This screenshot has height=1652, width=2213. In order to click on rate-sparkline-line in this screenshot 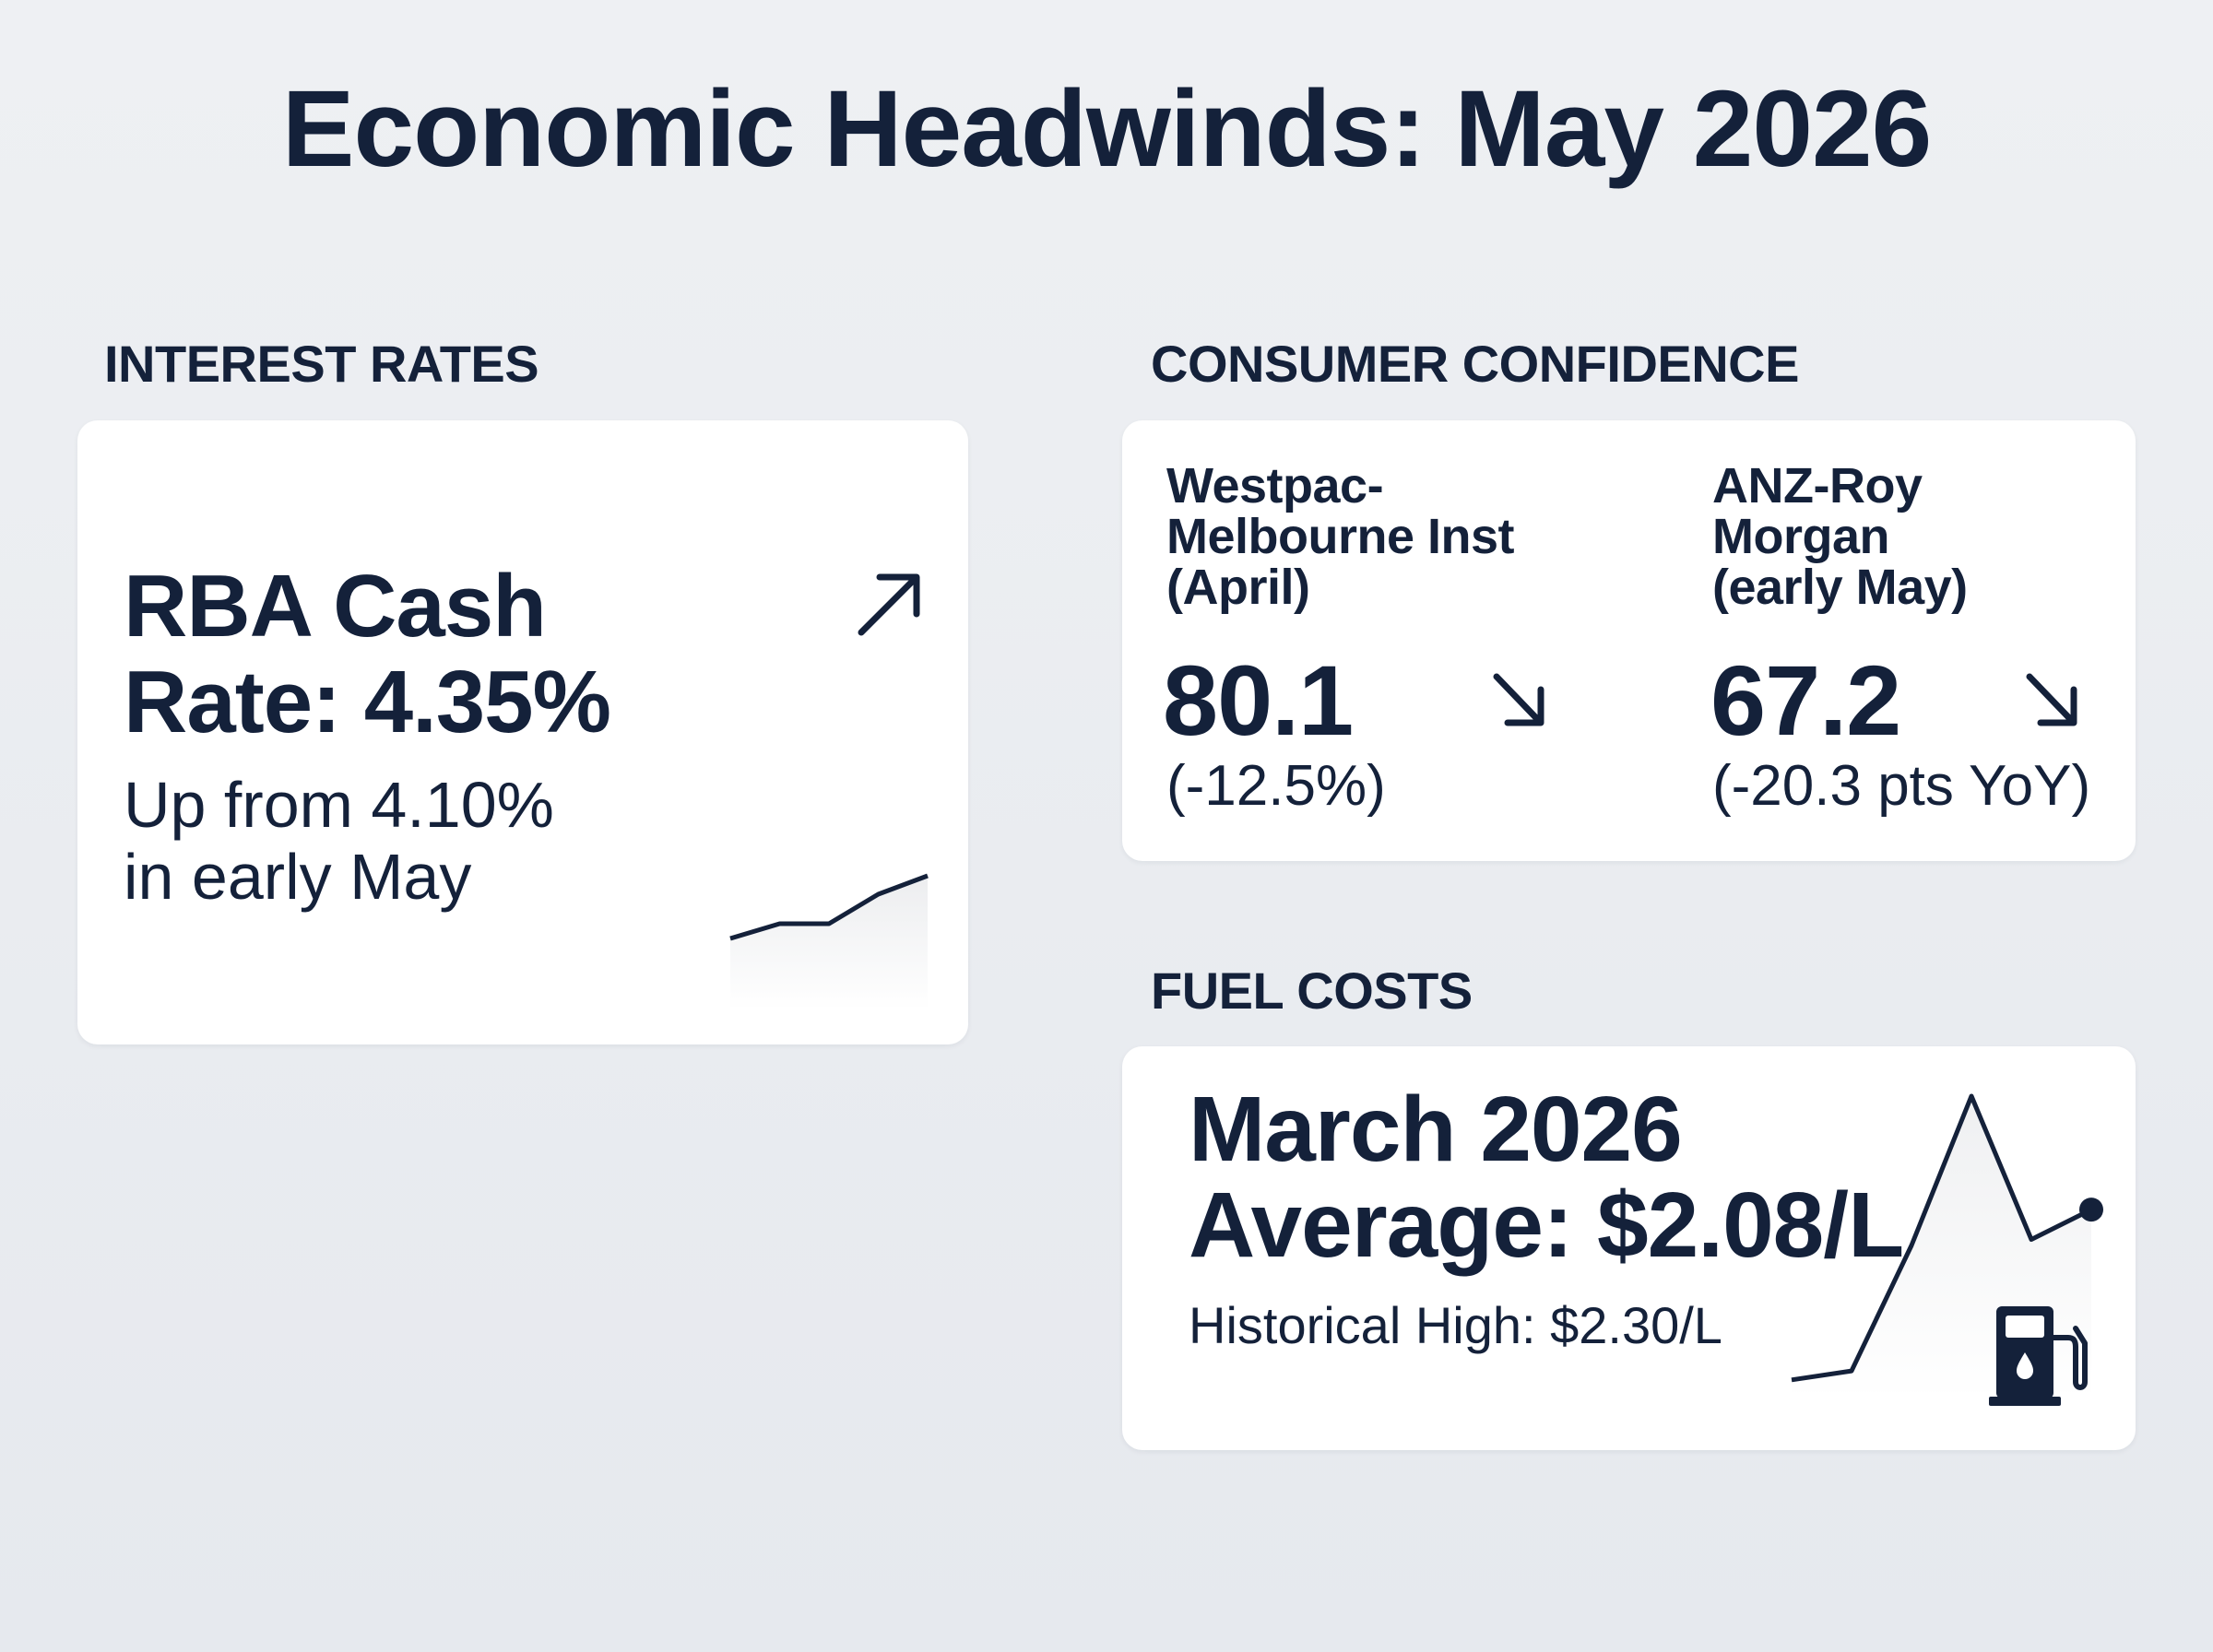, I will do `click(829, 907)`.